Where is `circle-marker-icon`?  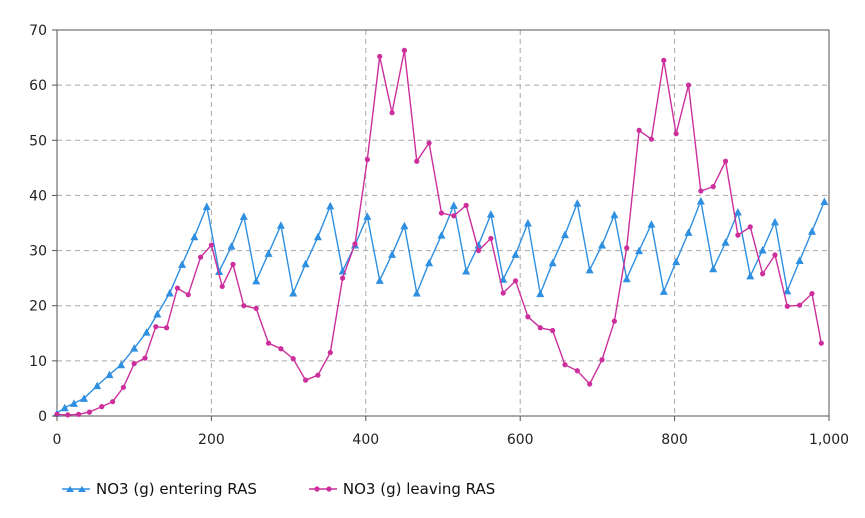
circle-marker-icon is located at coordinates (322, 489).